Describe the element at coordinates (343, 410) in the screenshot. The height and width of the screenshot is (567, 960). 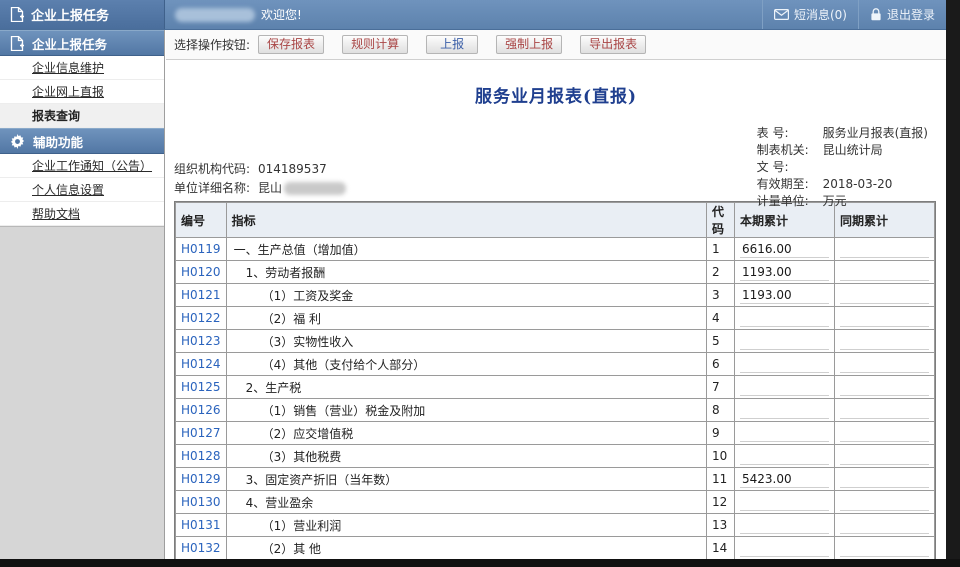
I see `row-indicator-label: （1）销售（营业）税金及附加` at that location.